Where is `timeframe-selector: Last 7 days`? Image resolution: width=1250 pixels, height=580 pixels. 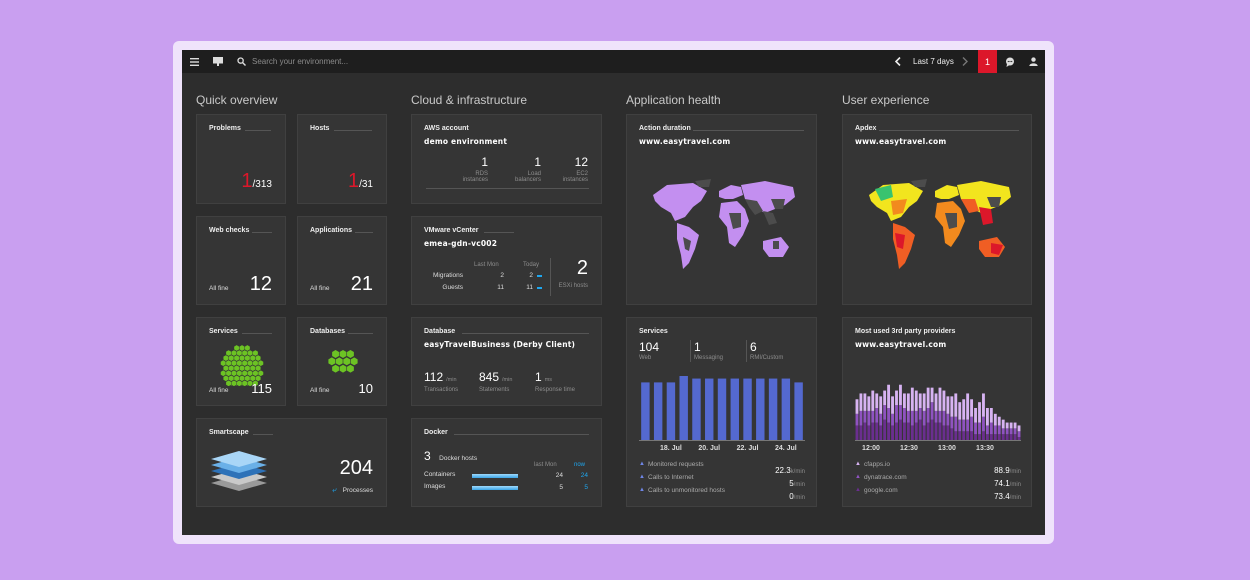
timeframe-selector: Last 7 days is located at coordinates (933, 61).